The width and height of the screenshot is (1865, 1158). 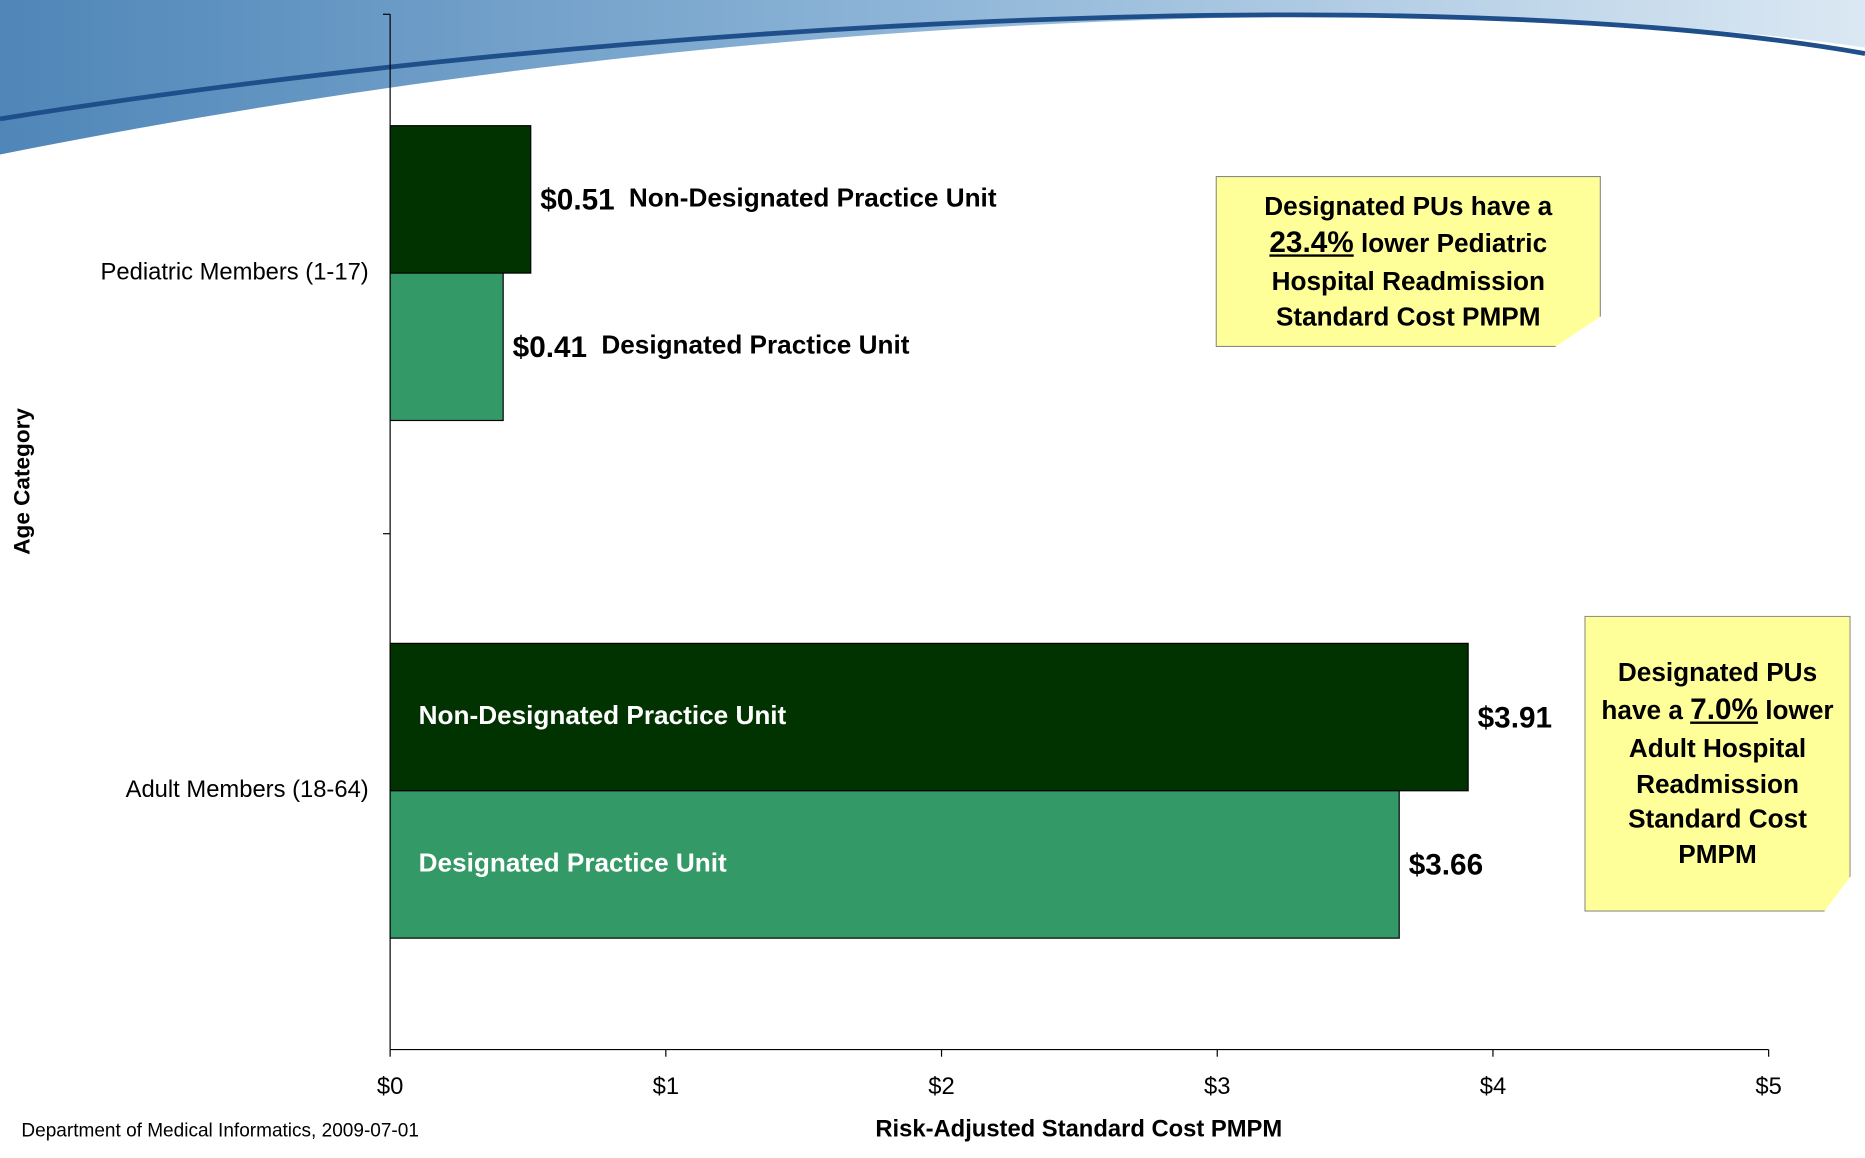 What do you see at coordinates (1446, 865) in the screenshot?
I see `value-label: $3.66` at bounding box center [1446, 865].